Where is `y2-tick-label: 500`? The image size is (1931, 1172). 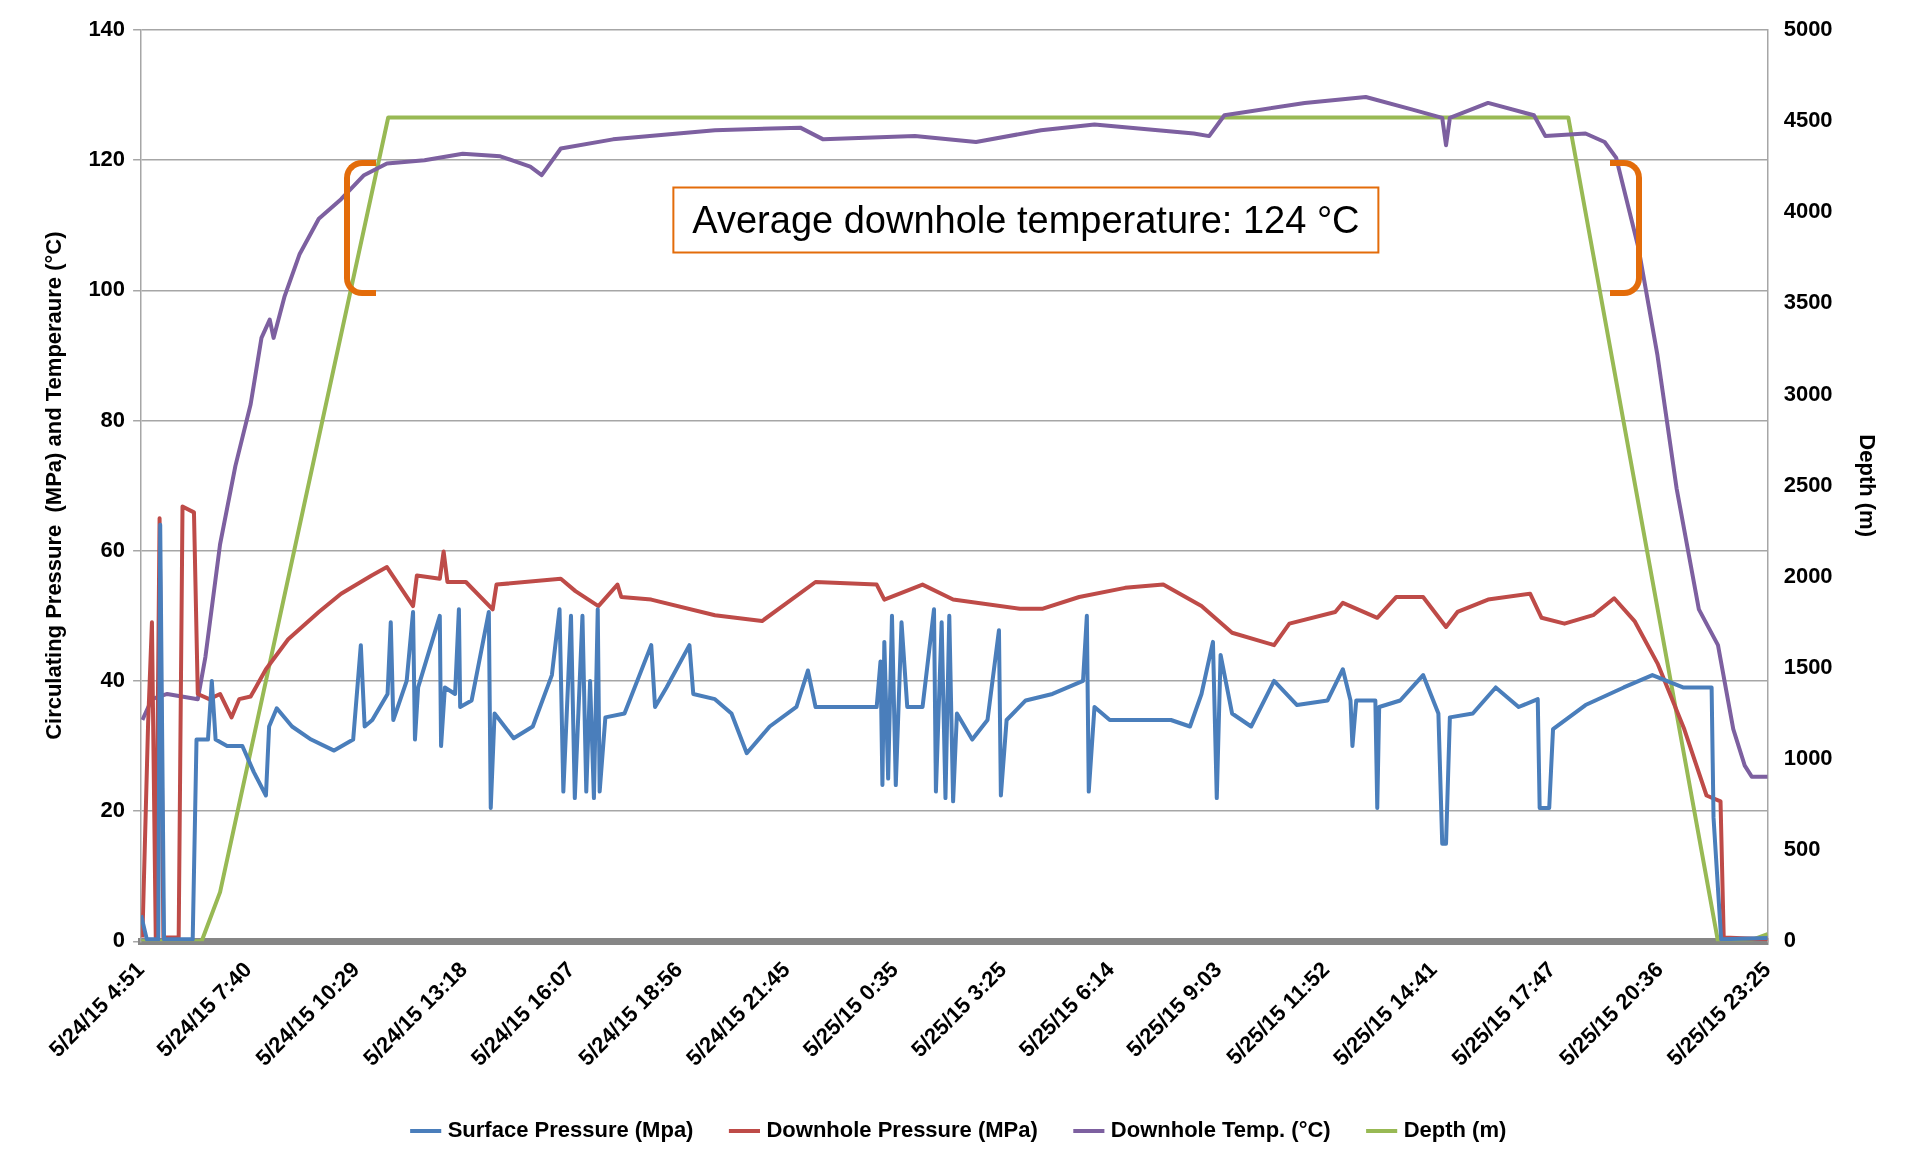
y2-tick-label: 500 is located at coordinates (1802, 849).